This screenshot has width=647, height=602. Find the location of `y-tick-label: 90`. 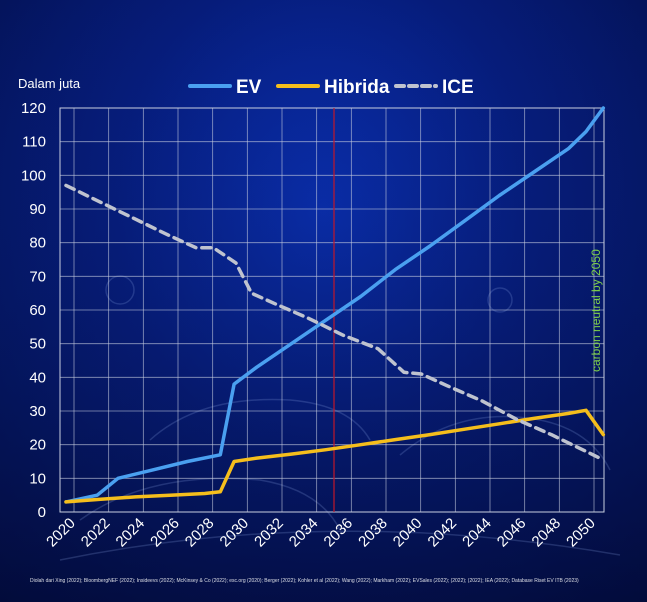

y-tick-label: 90 is located at coordinates (37, 209).